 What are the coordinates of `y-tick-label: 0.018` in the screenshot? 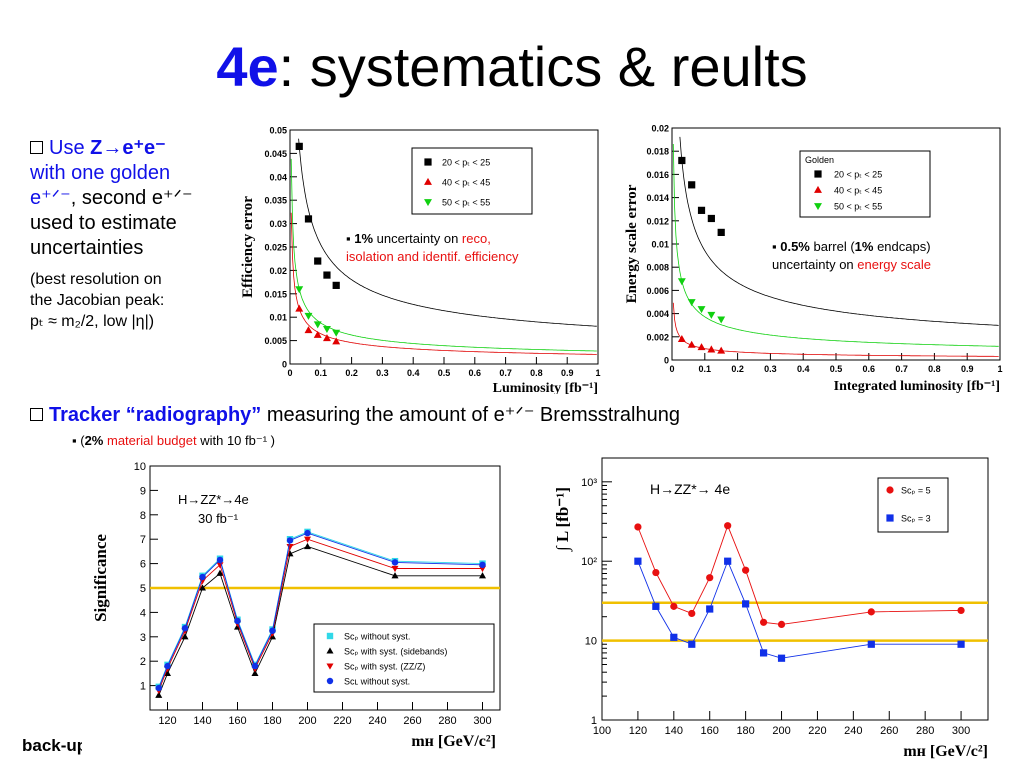 It's located at (657, 152).